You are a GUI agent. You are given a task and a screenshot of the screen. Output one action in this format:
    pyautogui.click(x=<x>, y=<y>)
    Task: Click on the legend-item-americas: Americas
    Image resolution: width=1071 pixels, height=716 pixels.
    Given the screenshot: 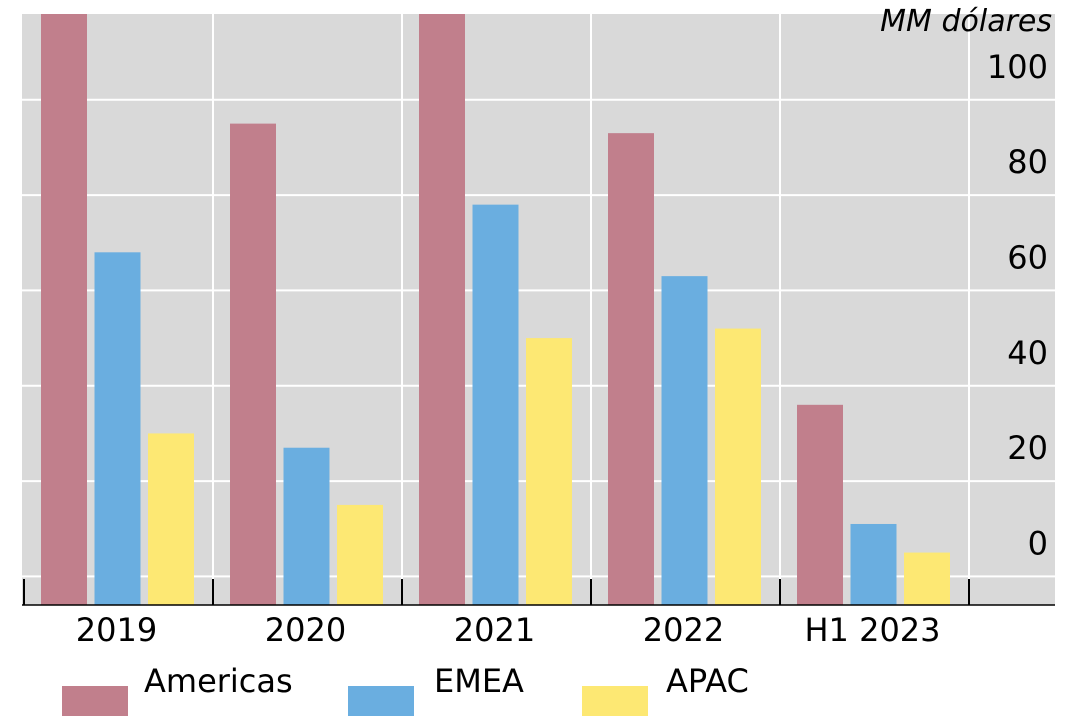 What is the action you would take?
    pyautogui.click(x=177, y=689)
    